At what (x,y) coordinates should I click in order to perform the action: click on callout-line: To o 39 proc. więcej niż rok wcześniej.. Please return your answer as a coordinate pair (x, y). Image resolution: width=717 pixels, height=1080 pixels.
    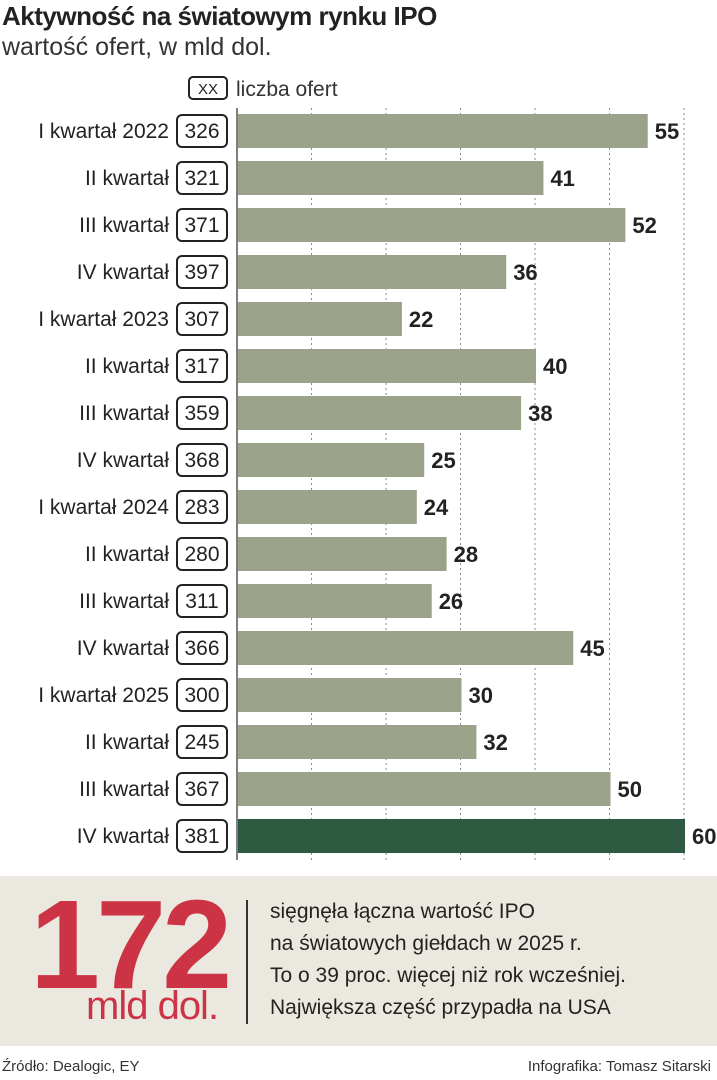
    Looking at the image, I should click on (448, 975).